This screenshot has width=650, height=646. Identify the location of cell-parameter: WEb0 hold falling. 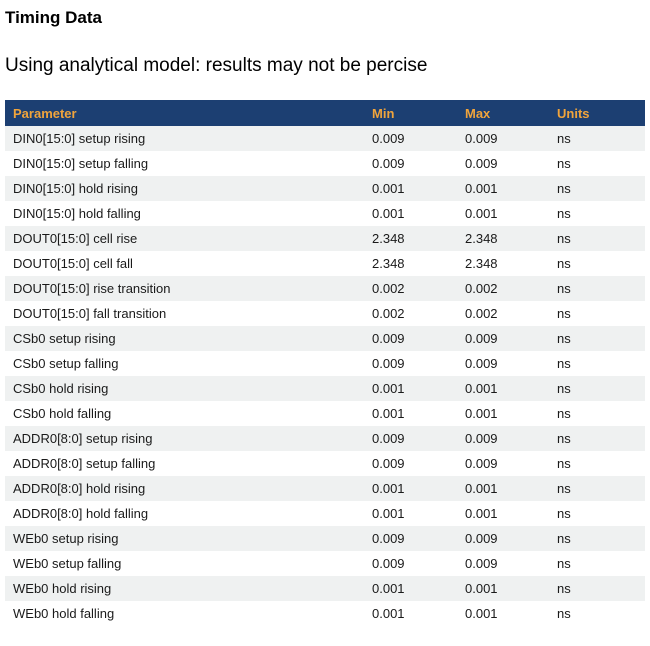
(184, 613).